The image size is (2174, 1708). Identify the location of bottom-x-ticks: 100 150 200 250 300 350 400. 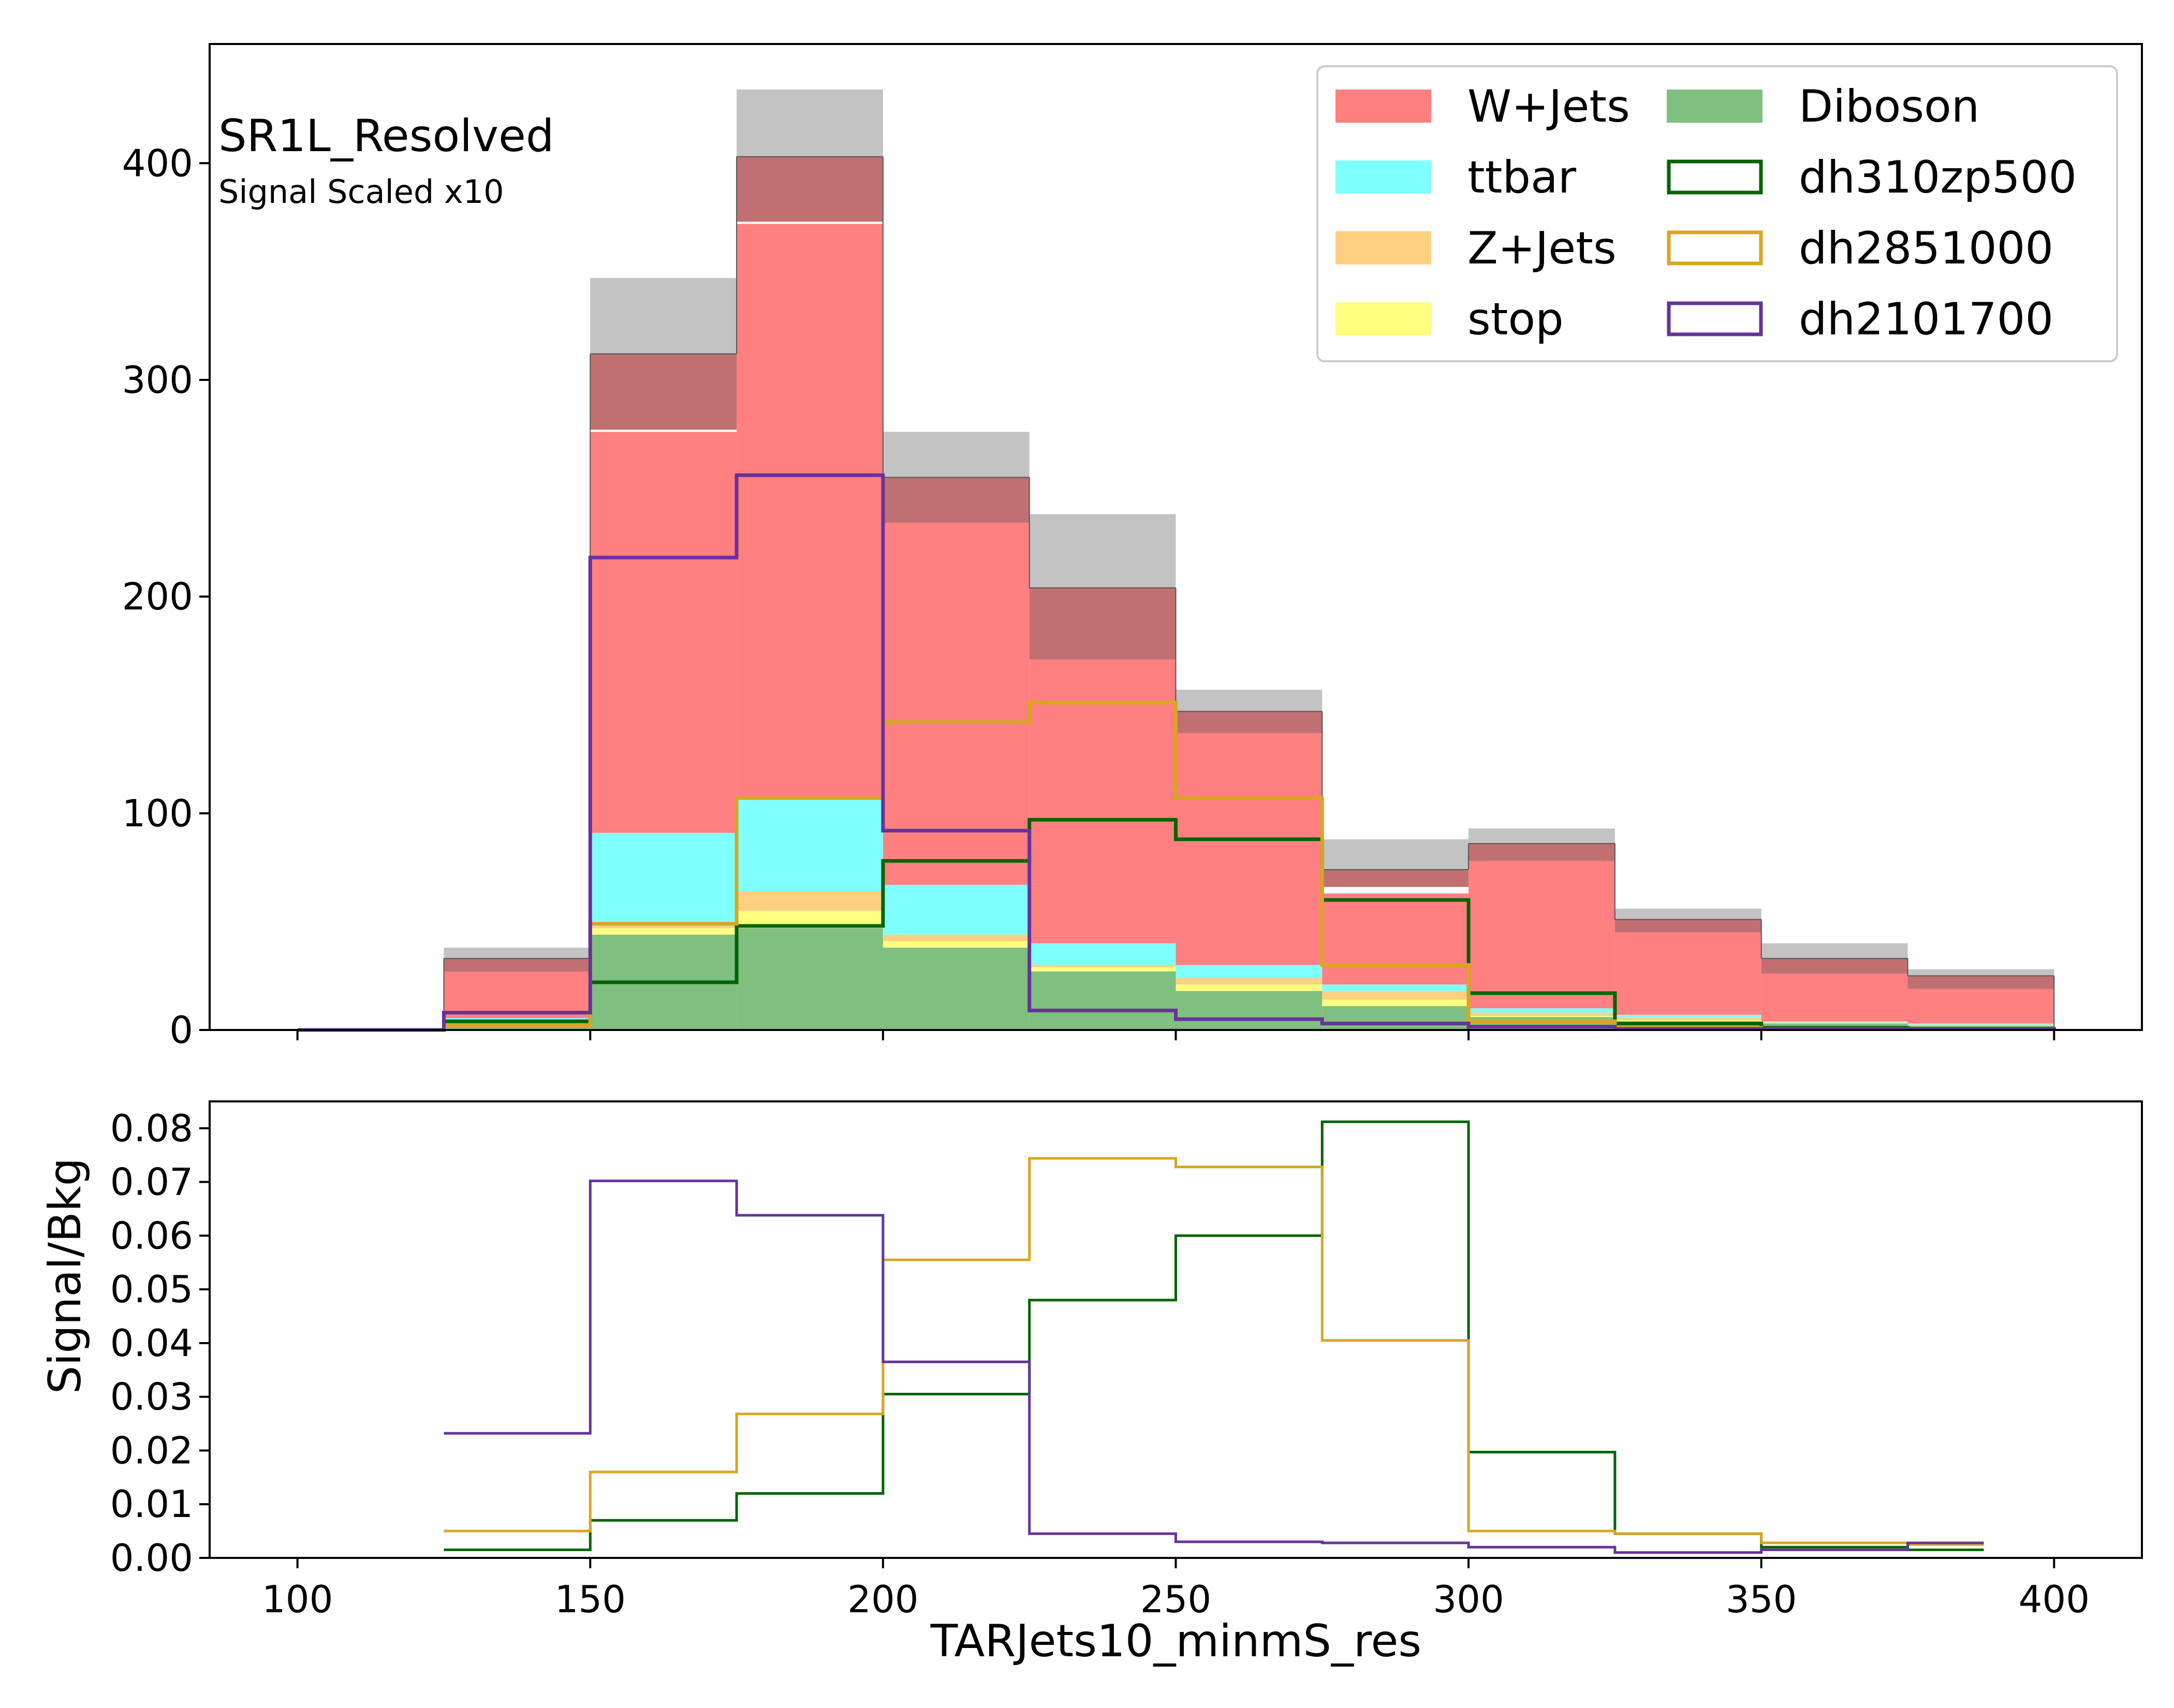
(1176, 1589).